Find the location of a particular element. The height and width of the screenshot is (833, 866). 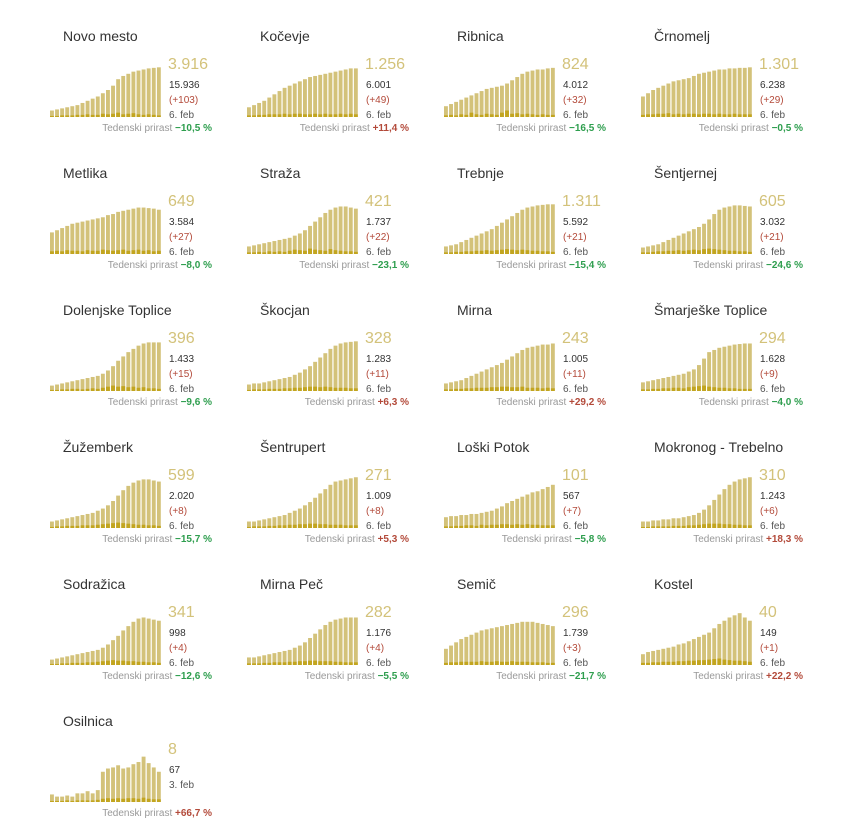

active-cases-value: 421 is located at coordinates (378, 201).